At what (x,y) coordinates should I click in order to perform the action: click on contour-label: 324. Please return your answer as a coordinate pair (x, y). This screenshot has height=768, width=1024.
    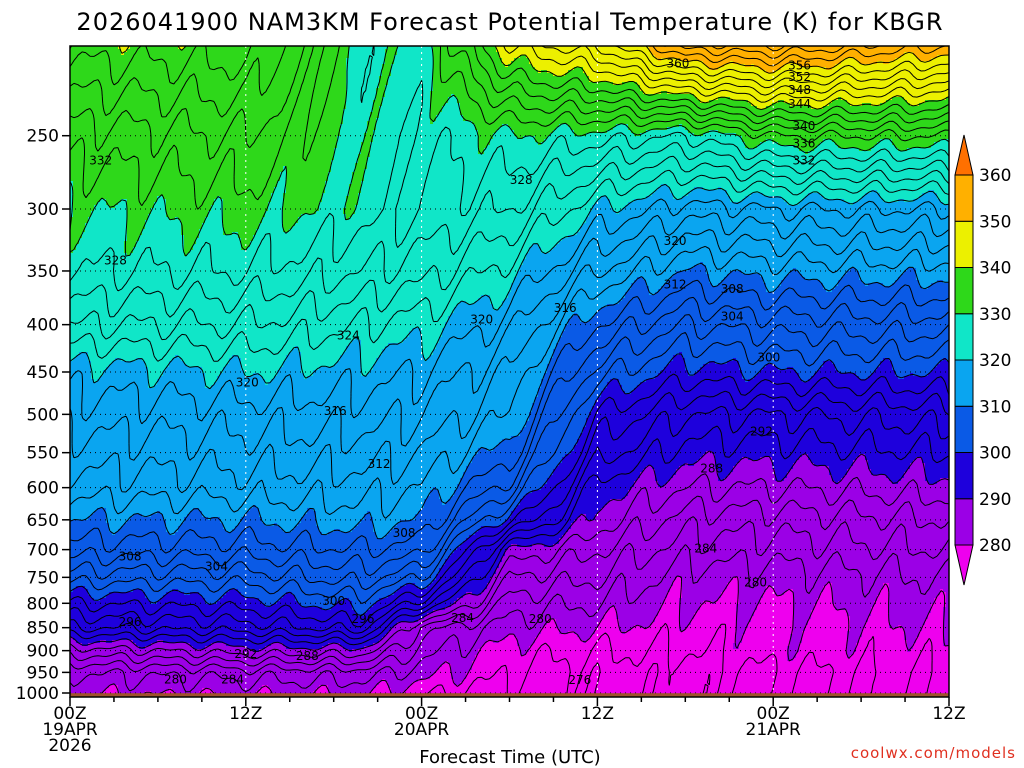
    Looking at the image, I should click on (348, 336).